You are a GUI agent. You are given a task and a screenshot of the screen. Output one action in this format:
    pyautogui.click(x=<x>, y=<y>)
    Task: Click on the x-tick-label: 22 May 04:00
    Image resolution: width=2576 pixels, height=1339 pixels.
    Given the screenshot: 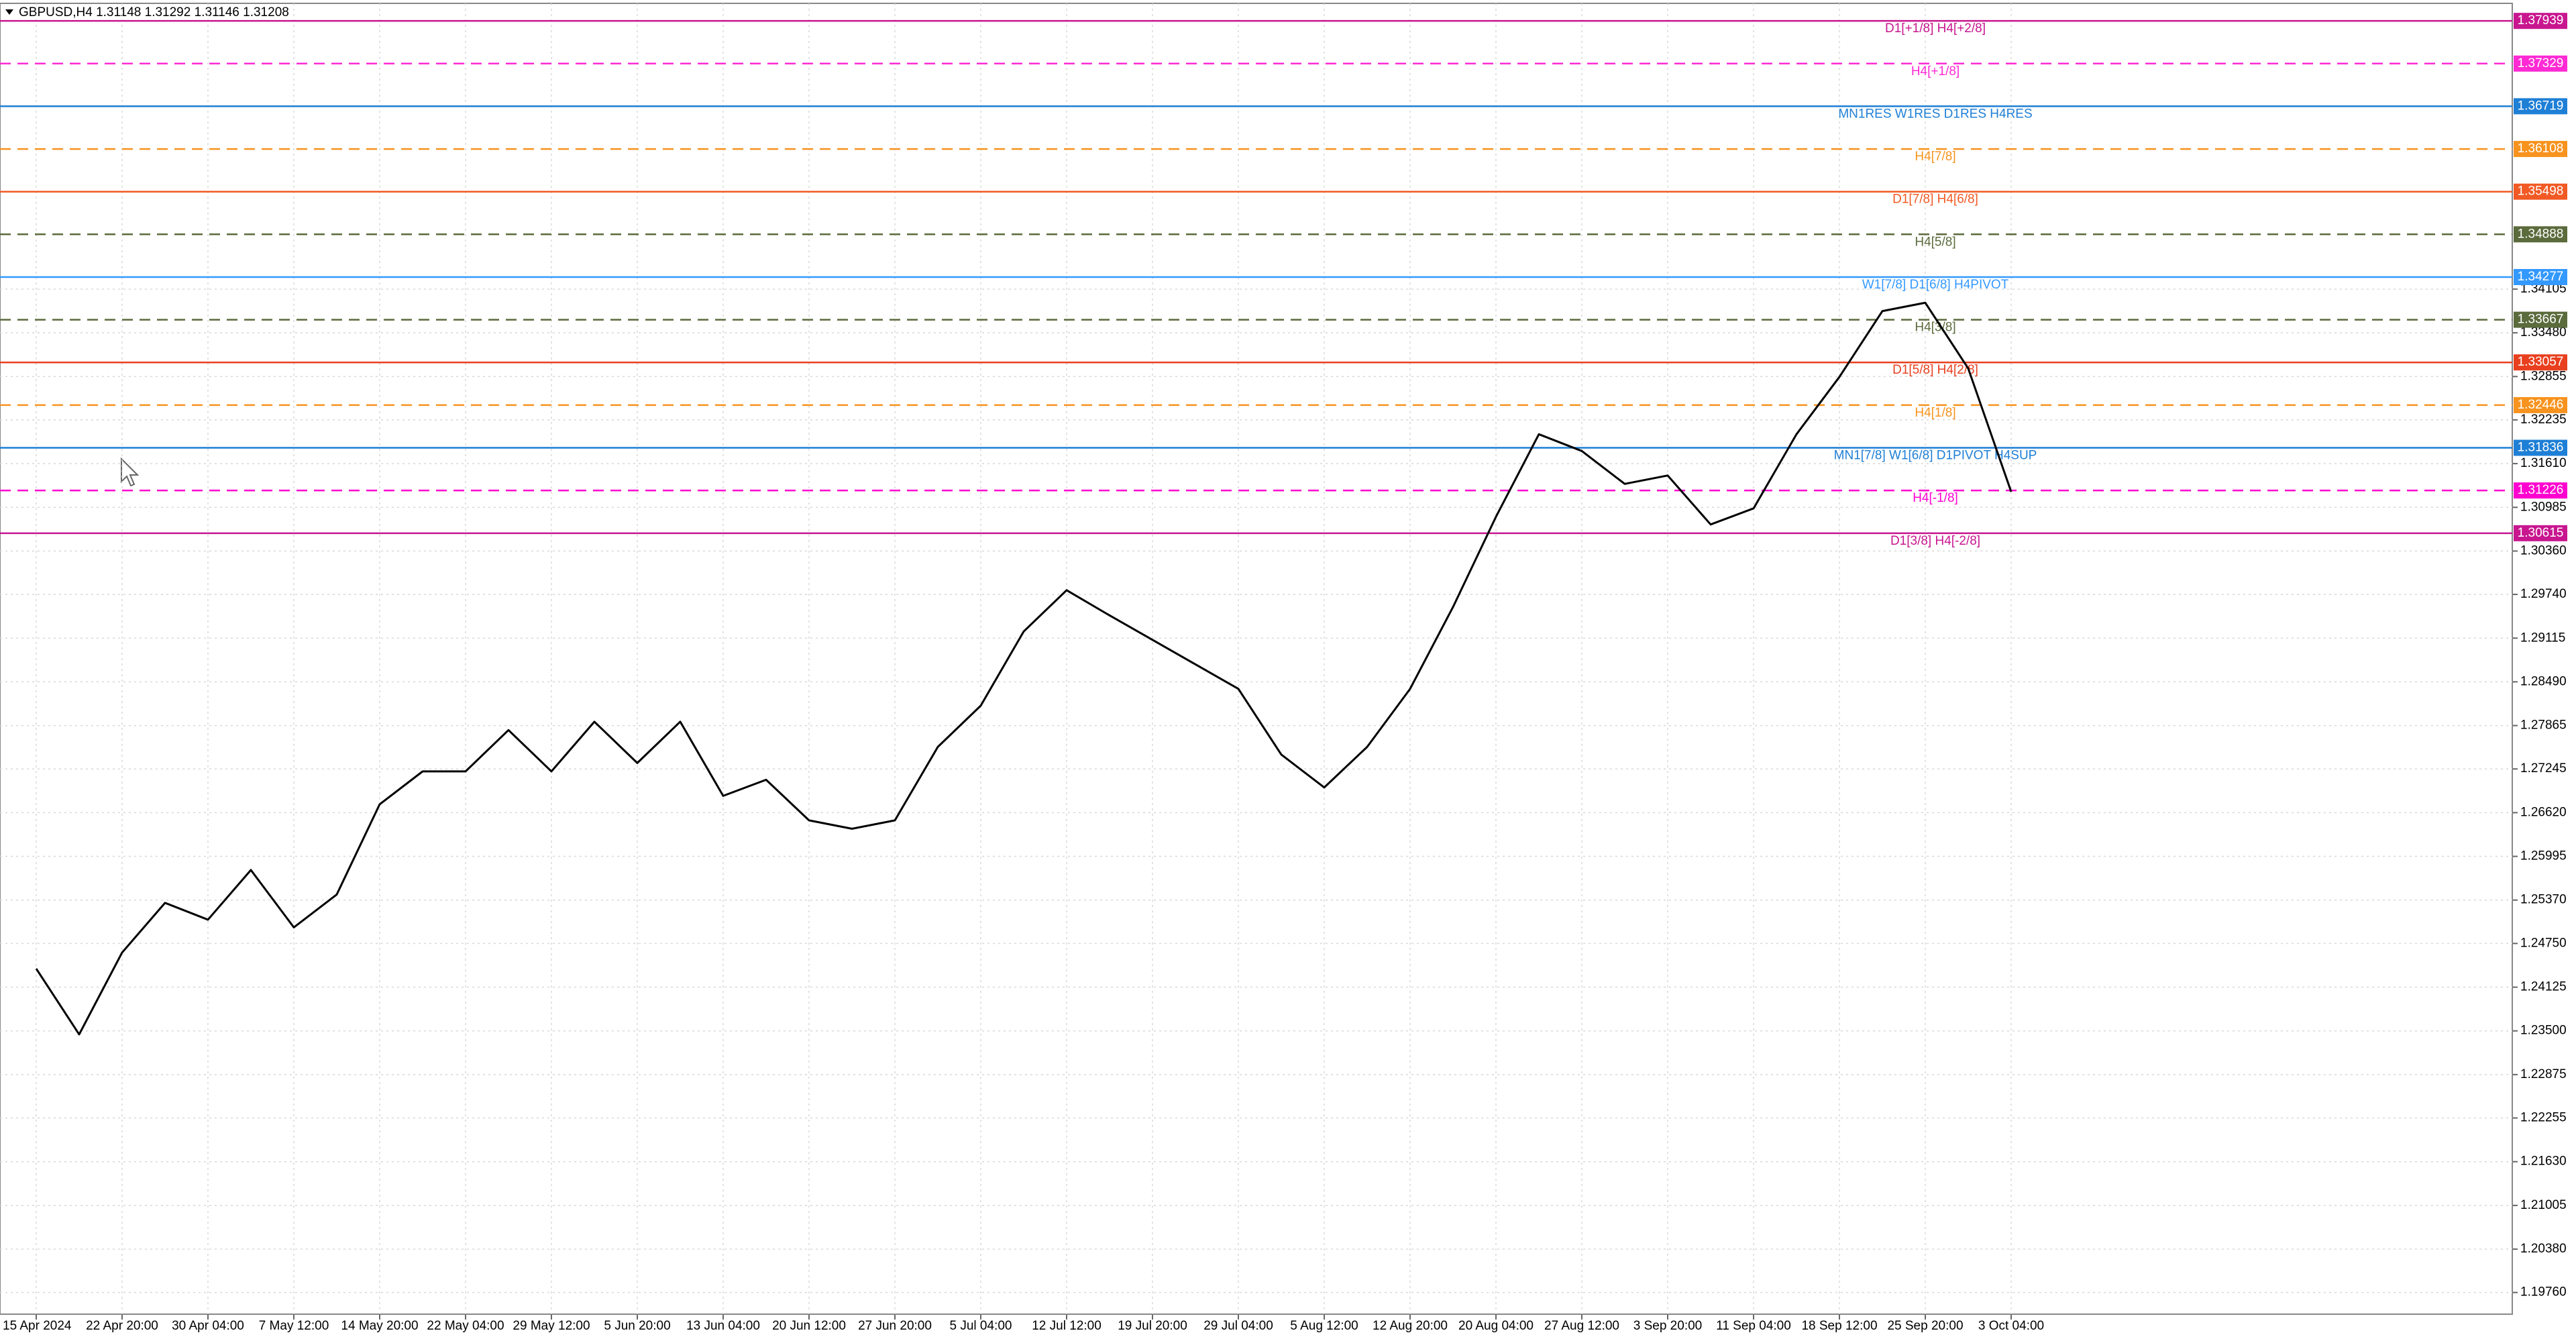 What is the action you would take?
    pyautogui.click(x=465, y=1326)
    